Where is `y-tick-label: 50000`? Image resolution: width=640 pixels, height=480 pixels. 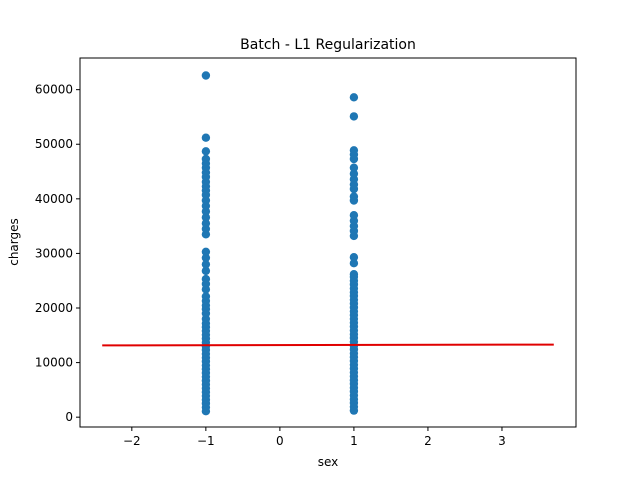 y-tick-label: 50000 is located at coordinates (54, 144).